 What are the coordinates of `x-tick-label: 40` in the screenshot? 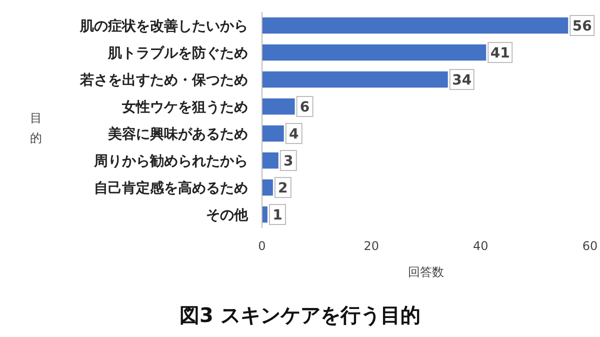 It's located at (480, 246).